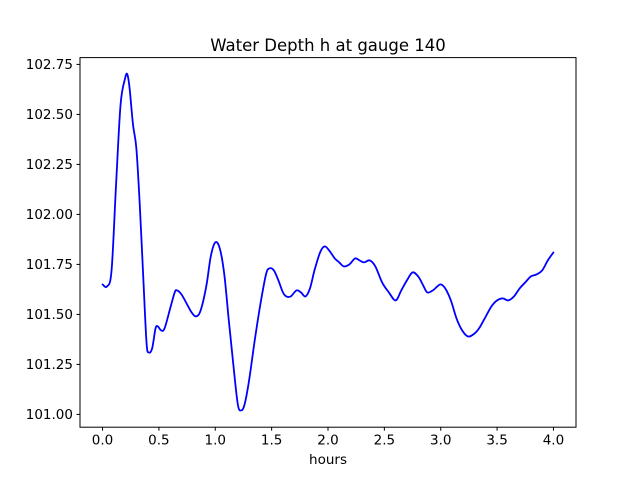  I want to click on y-tick-label: 102.75, so click(49, 65).